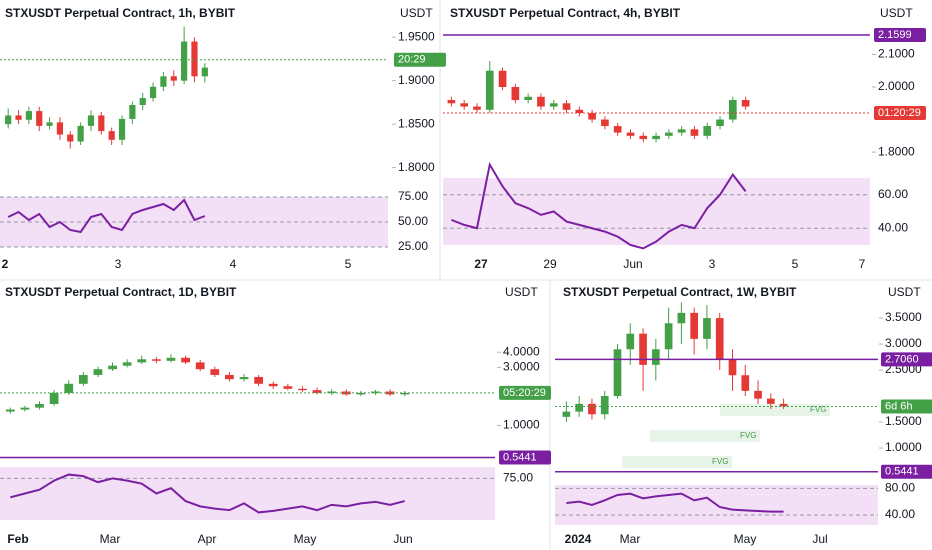 This screenshot has width=932, height=550. I want to click on x-tick-label: Apr, so click(207, 539).